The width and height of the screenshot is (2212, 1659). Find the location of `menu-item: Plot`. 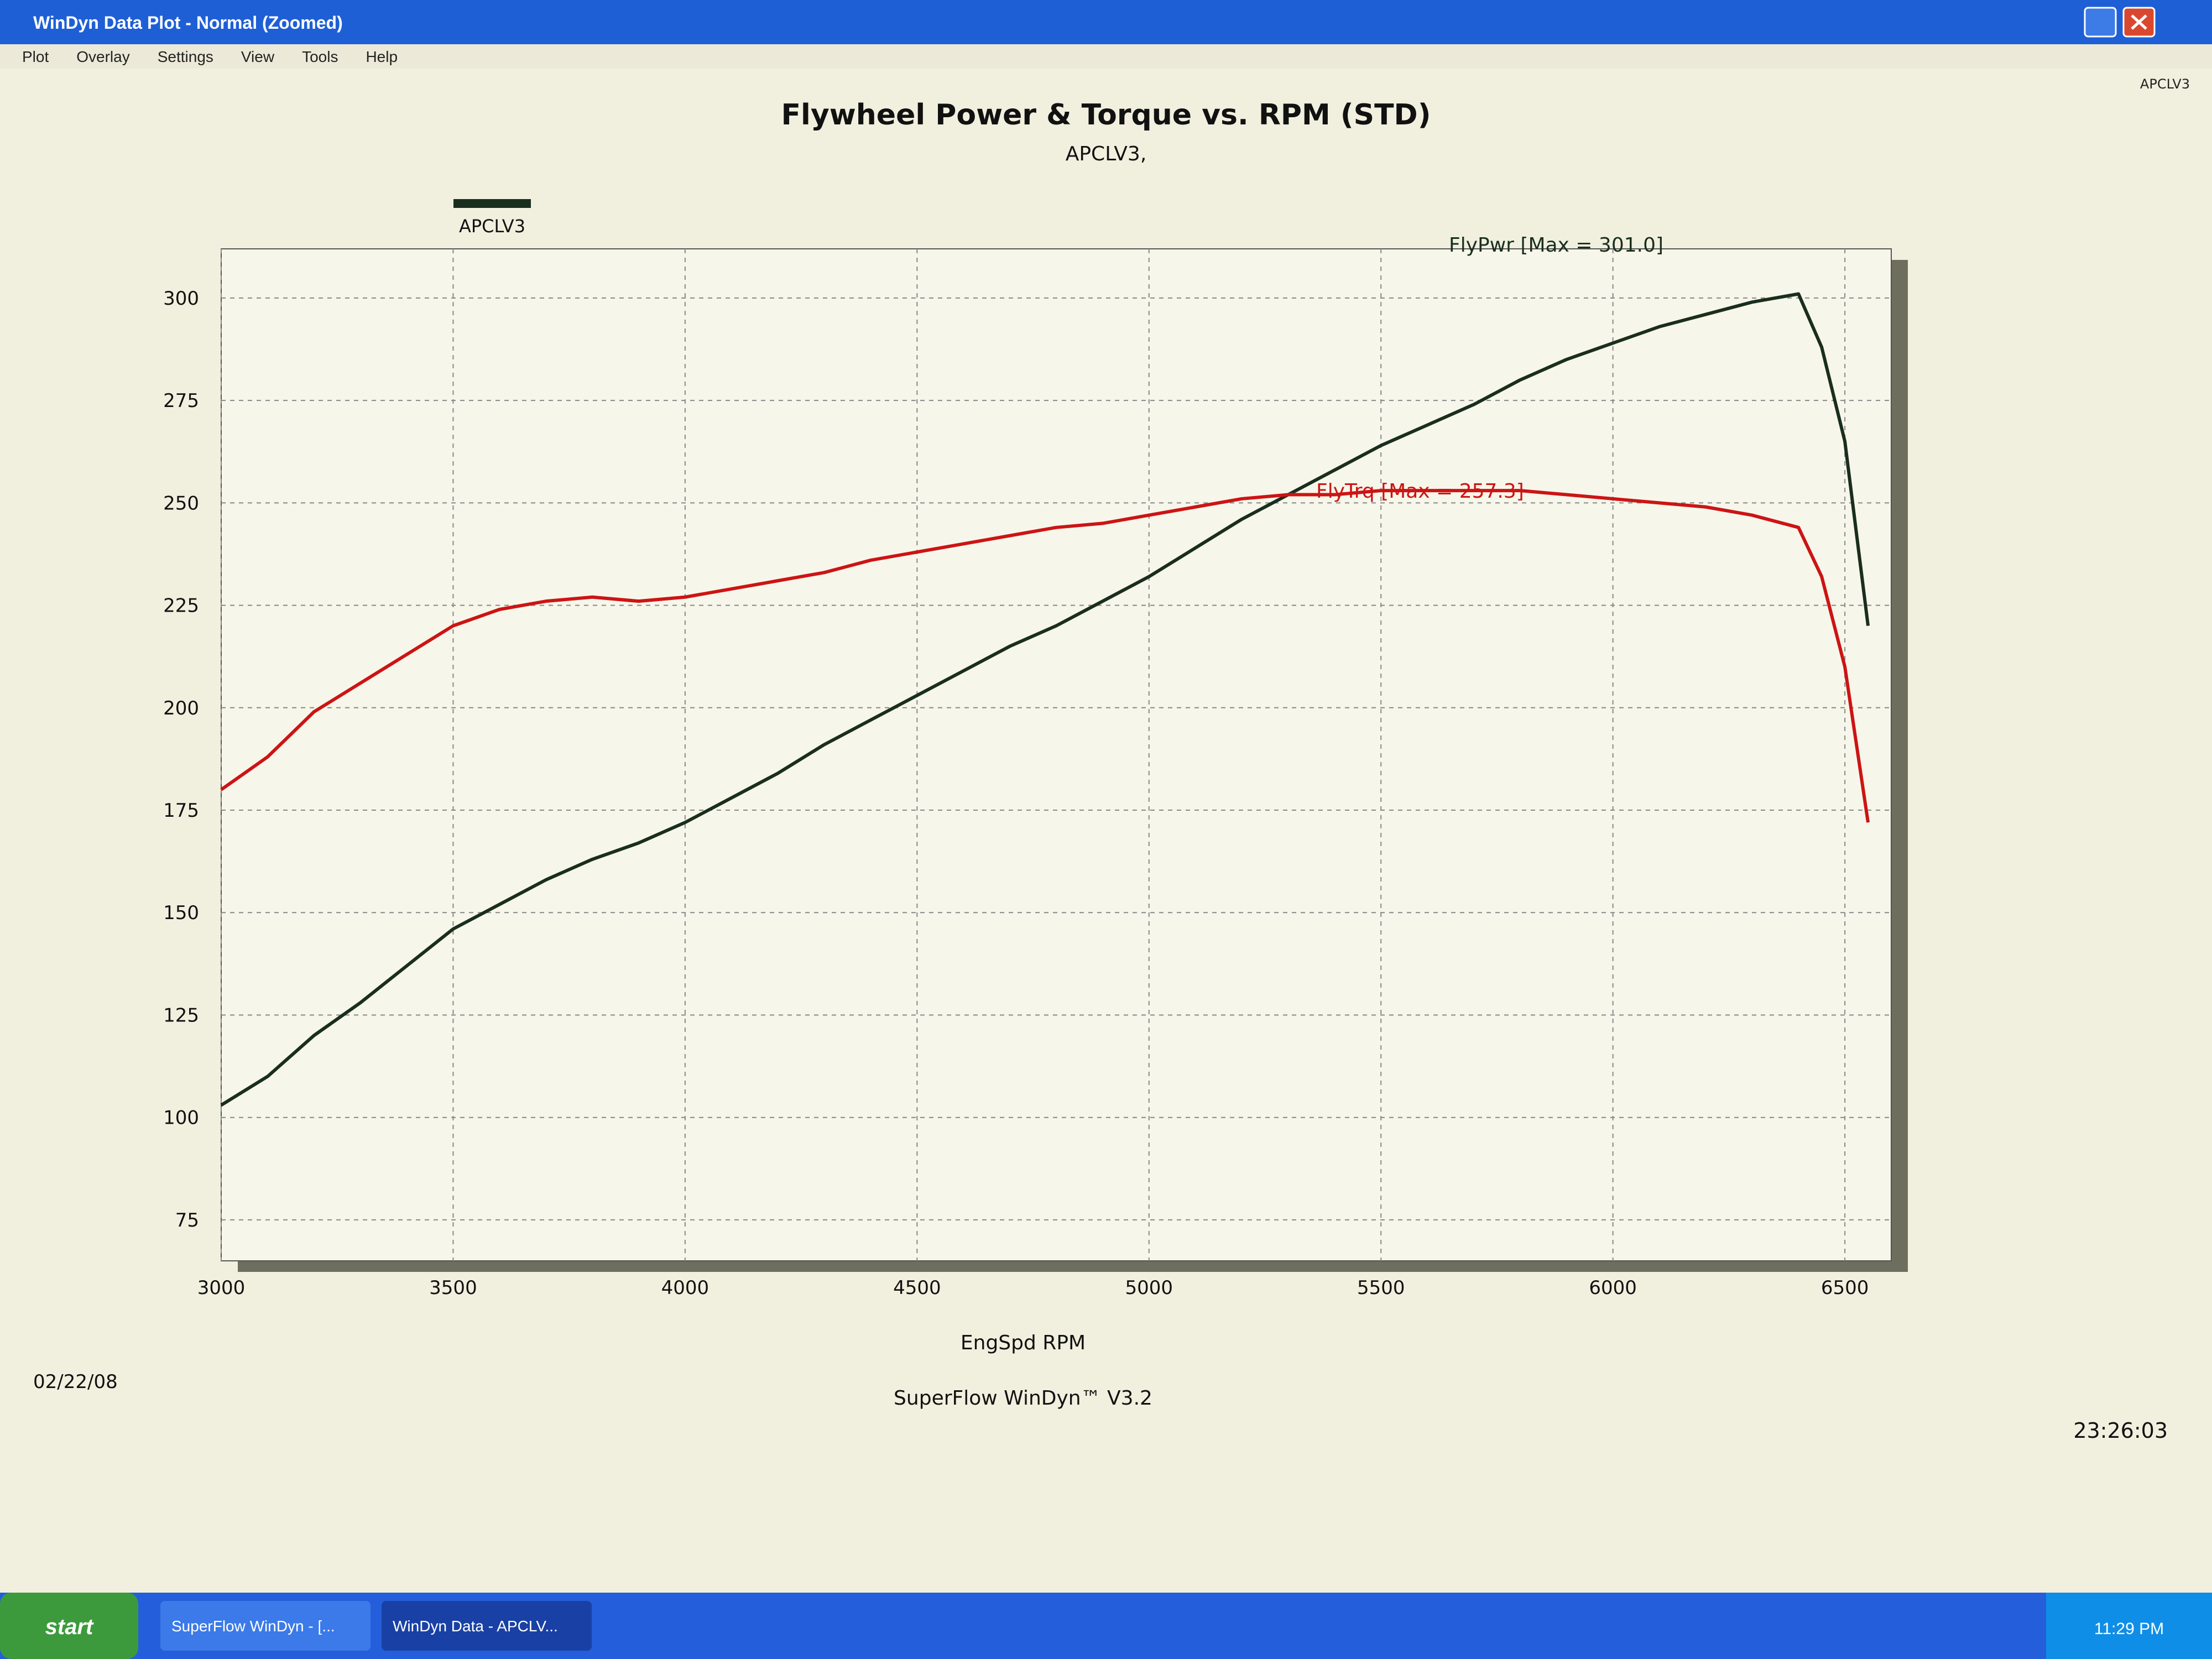

menu-item: Plot is located at coordinates (35, 57).